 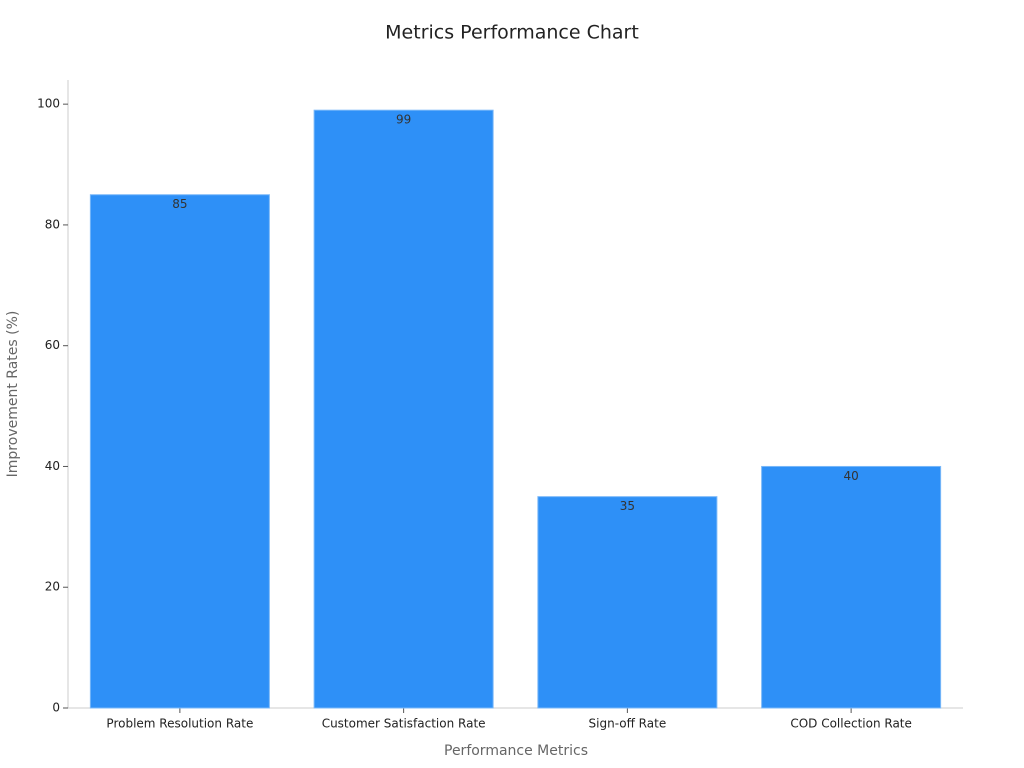 What do you see at coordinates (48, 104) in the screenshot?
I see `y-tick-label: 100` at bounding box center [48, 104].